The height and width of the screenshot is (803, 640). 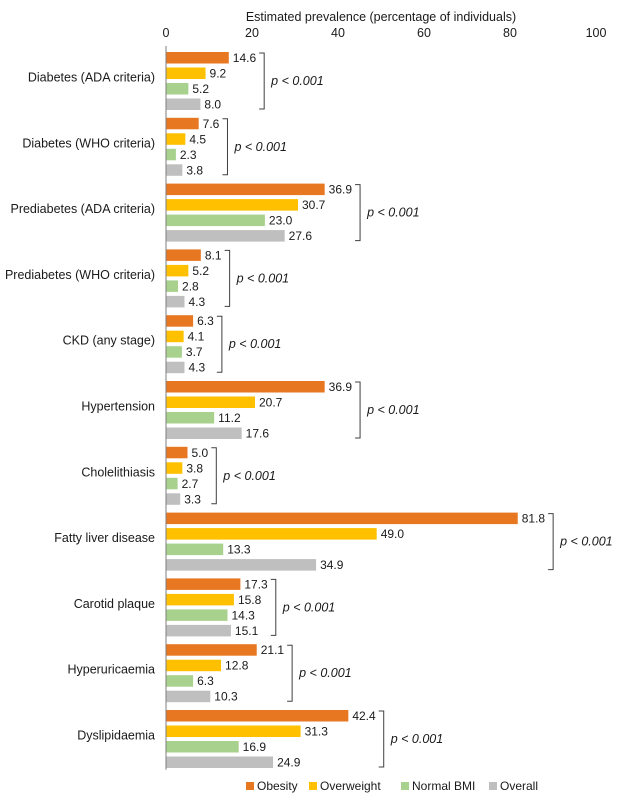 What do you see at coordinates (205, 681) in the screenshot?
I see `data-label: 6.3` at bounding box center [205, 681].